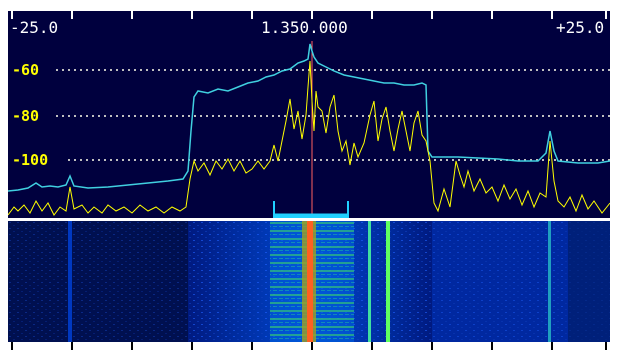 The image size is (618, 356). What do you see at coordinates (304, 27) in the screenshot?
I see `frequency-label-center: 1.350.000` at bounding box center [304, 27].